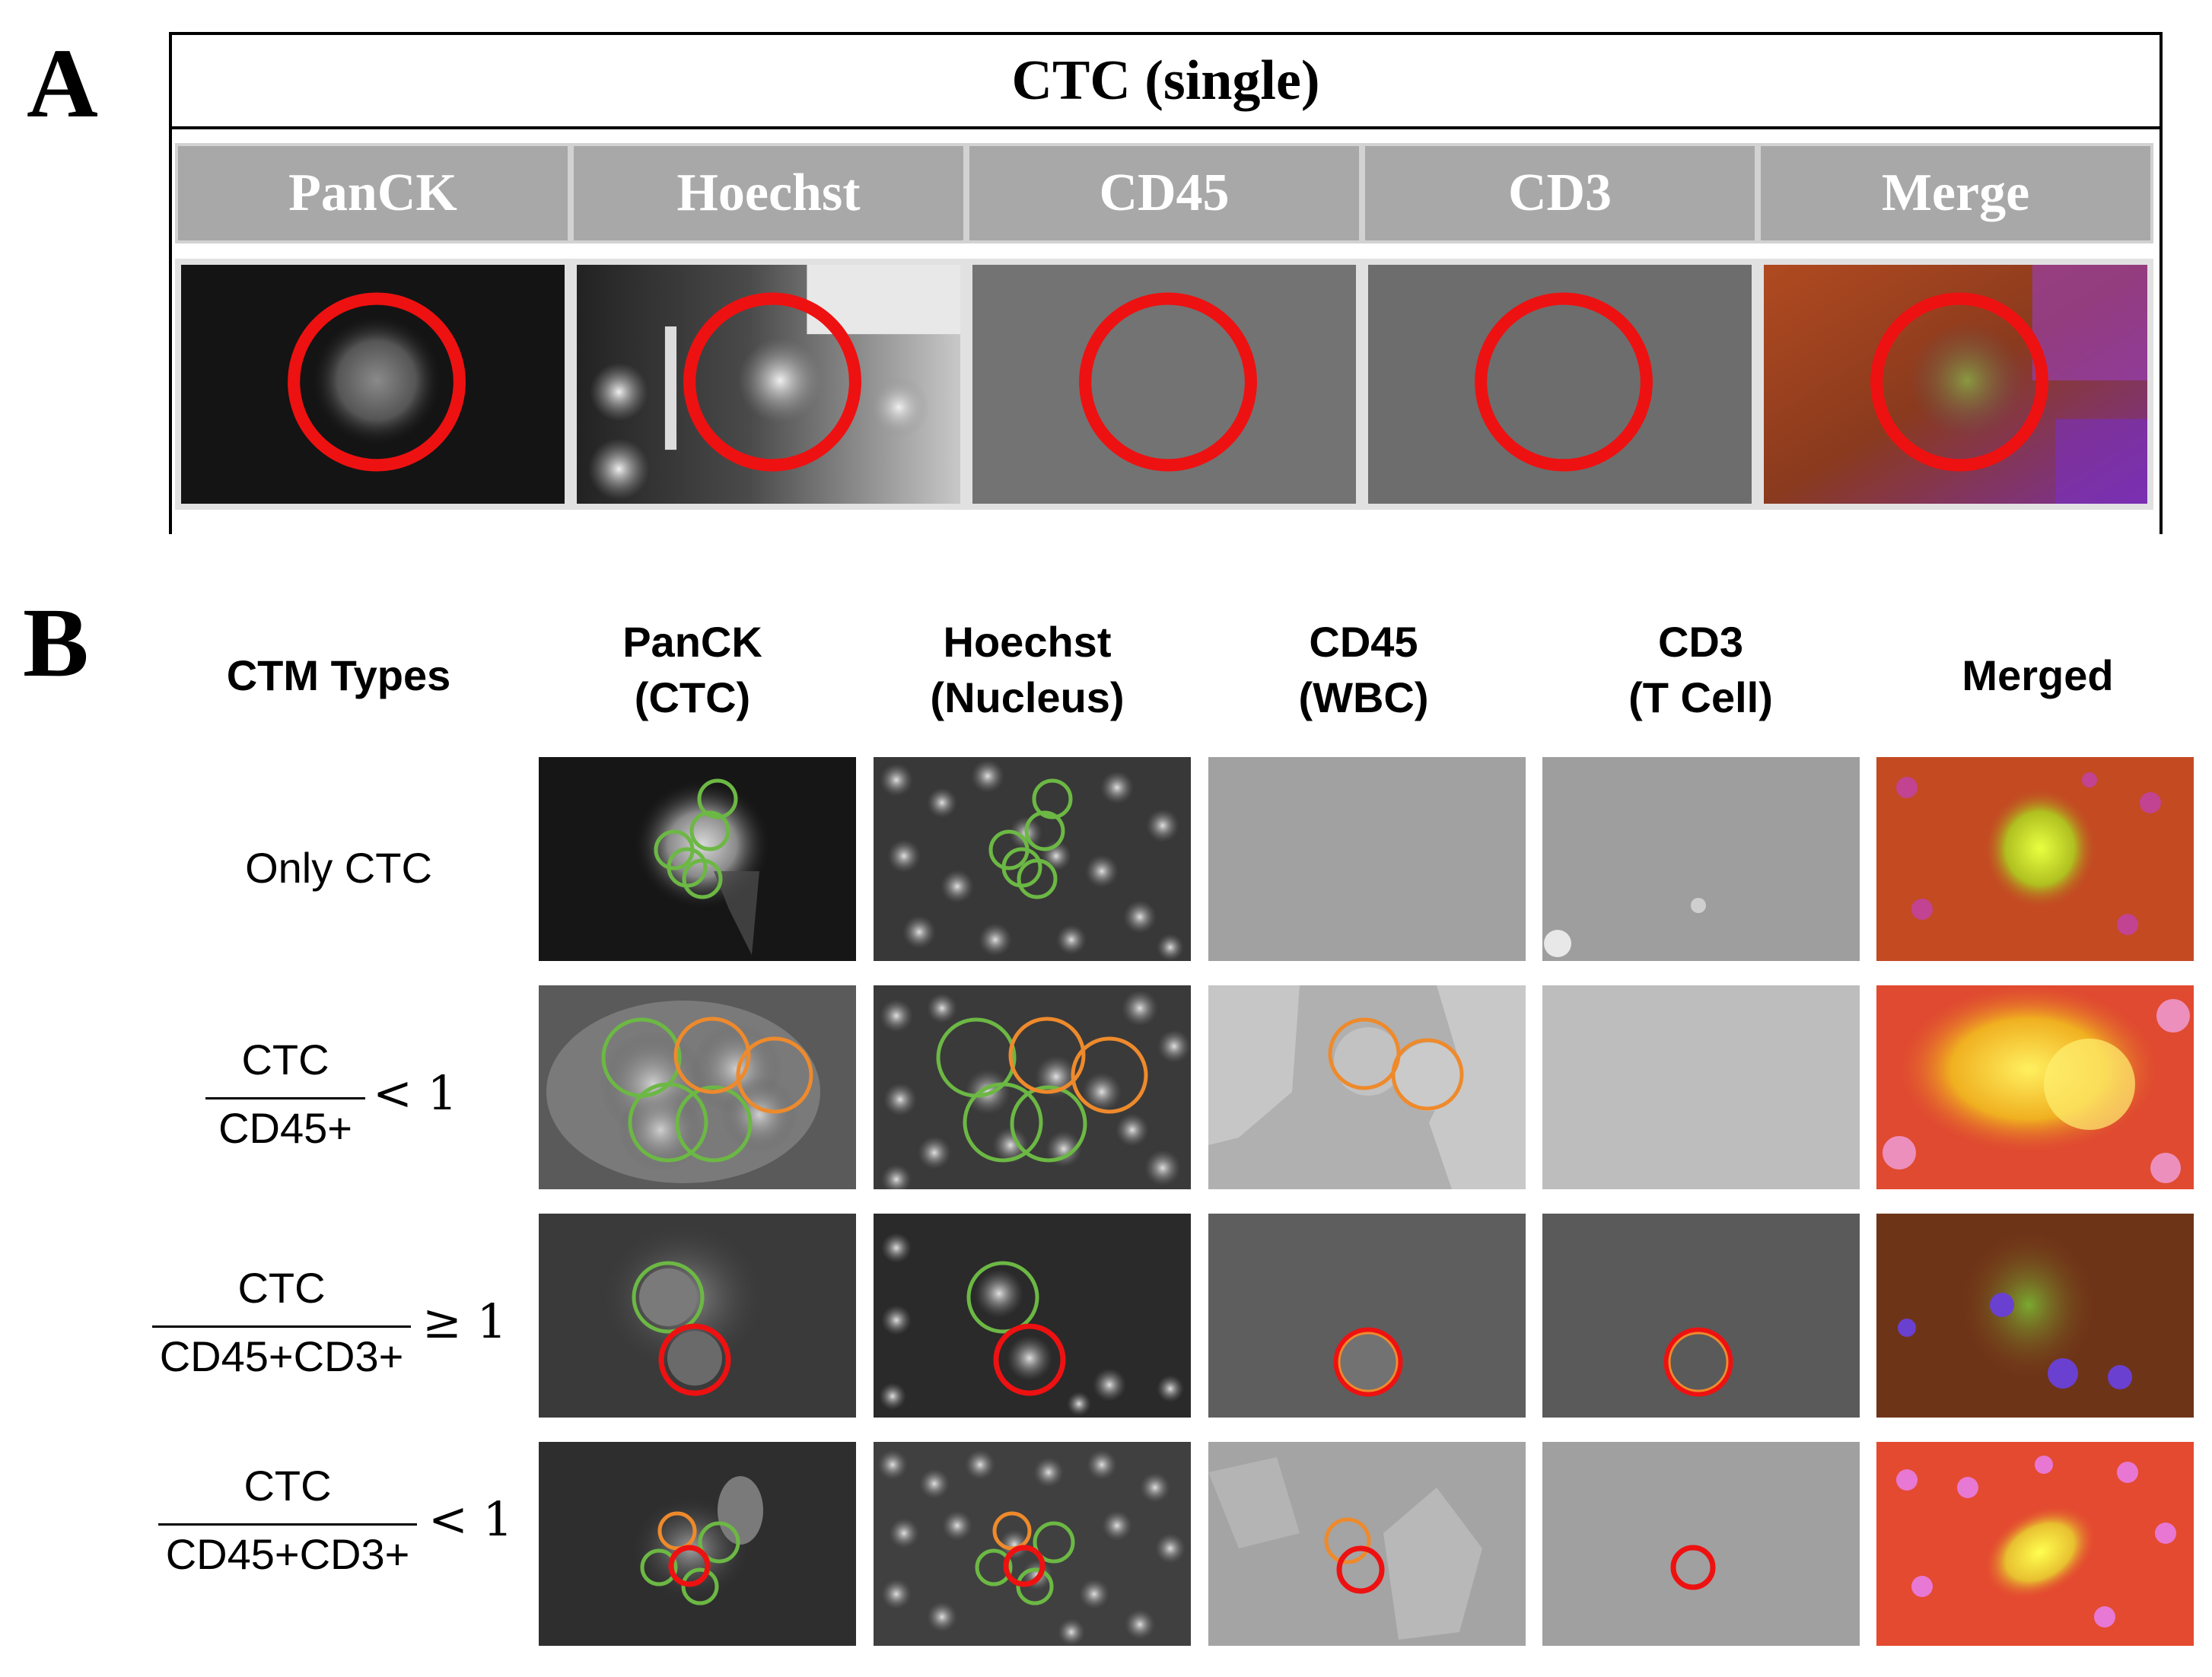 Image resolution: width=2212 pixels, height=1677 pixels. What do you see at coordinates (697, 1316) in the screenshot?
I see `b-image-r3-panck` at bounding box center [697, 1316].